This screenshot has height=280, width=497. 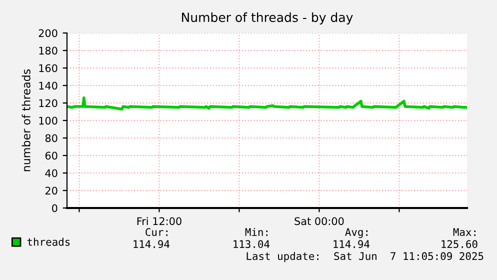 I want to click on text: Cur:, so click(x=157, y=232).